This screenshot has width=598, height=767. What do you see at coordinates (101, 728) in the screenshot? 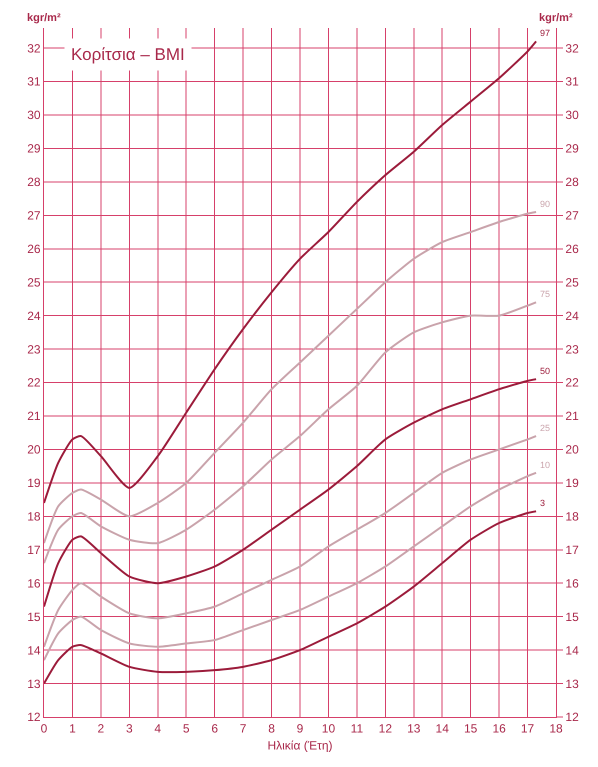
I see `x-tick-label: 2` at bounding box center [101, 728].